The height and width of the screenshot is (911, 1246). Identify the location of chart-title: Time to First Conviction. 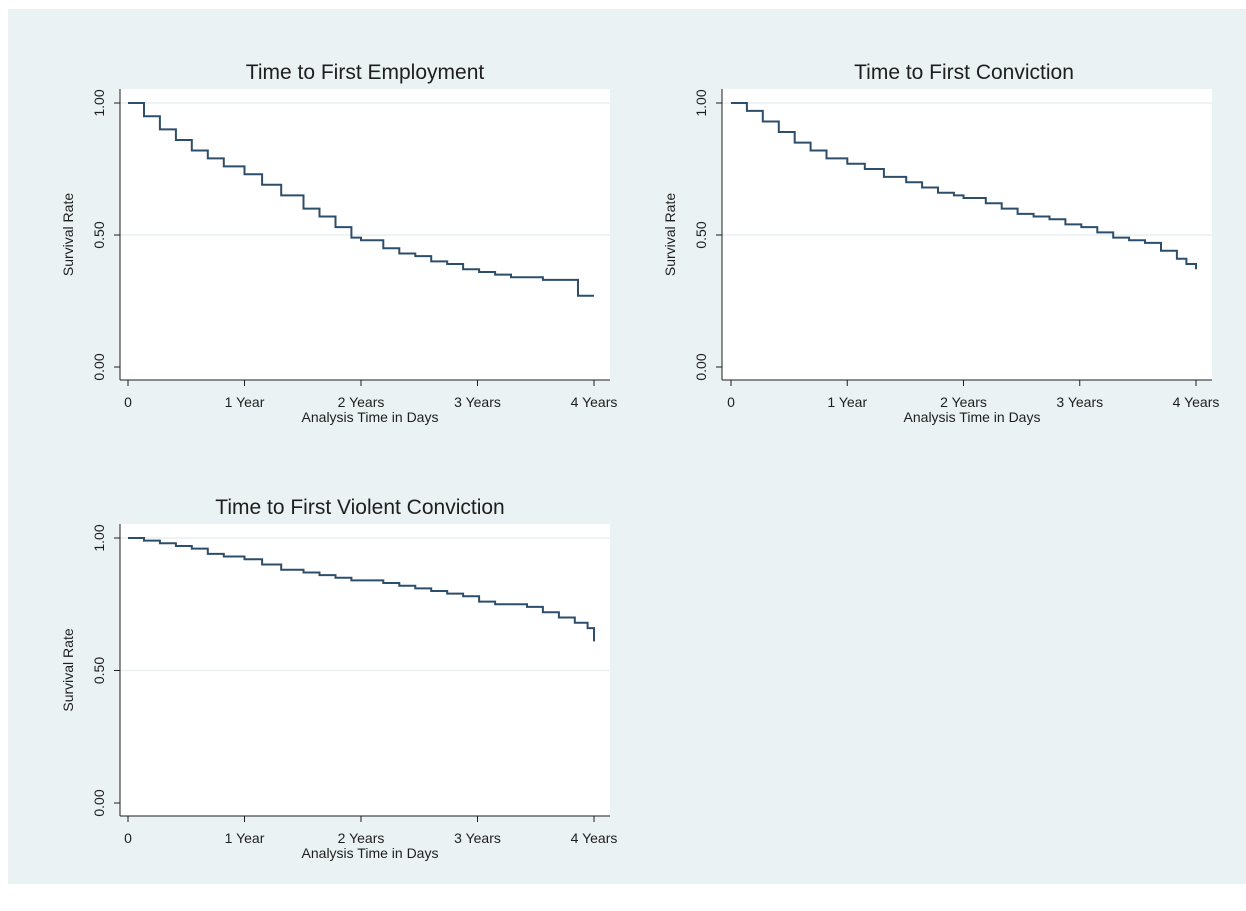
(964, 72).